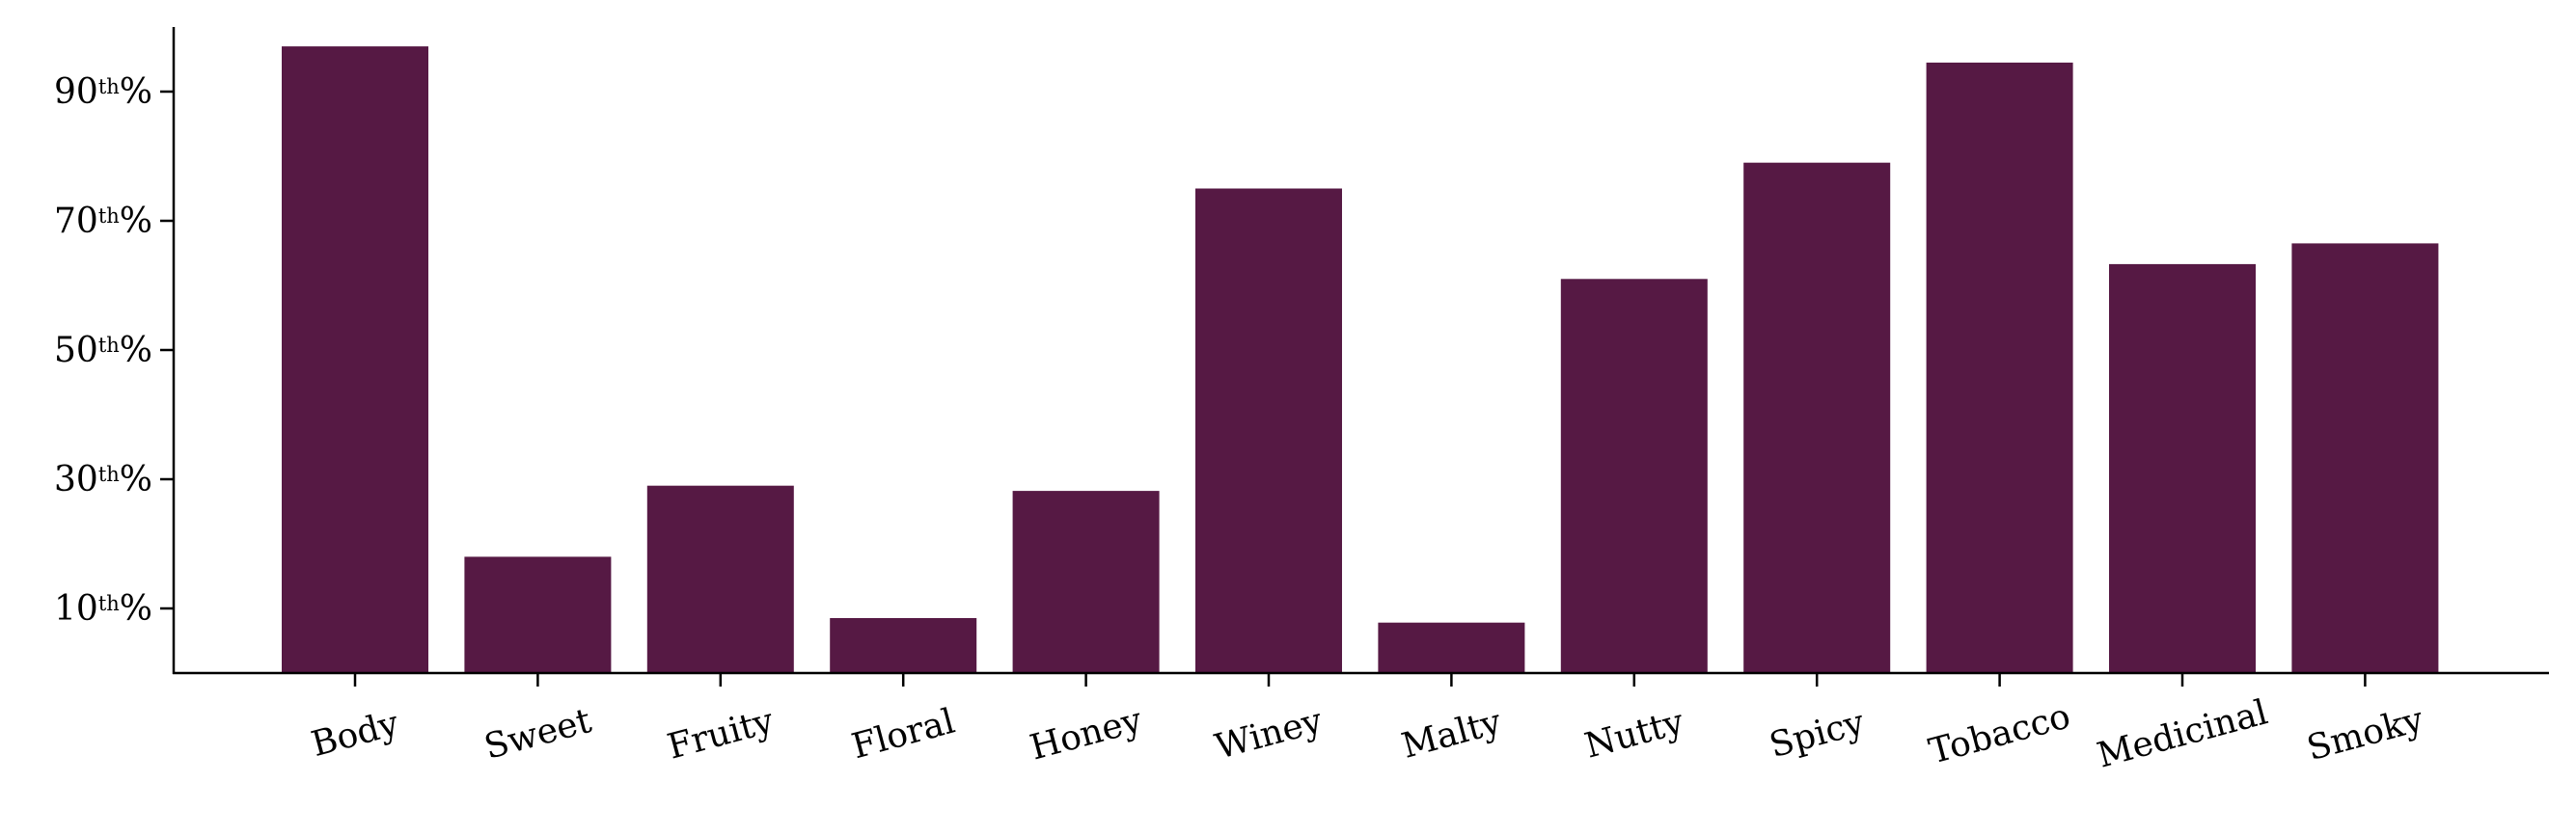 The width and height of the screenshot is (2576, 836). I want to click on y-tick-label: 90th%, so click(103, 92).